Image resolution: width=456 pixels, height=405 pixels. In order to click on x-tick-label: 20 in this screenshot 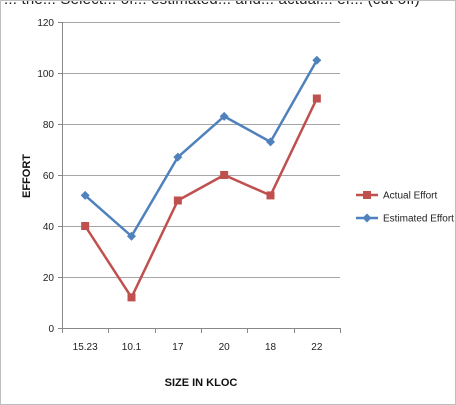, I will do `click(225, 347)`.